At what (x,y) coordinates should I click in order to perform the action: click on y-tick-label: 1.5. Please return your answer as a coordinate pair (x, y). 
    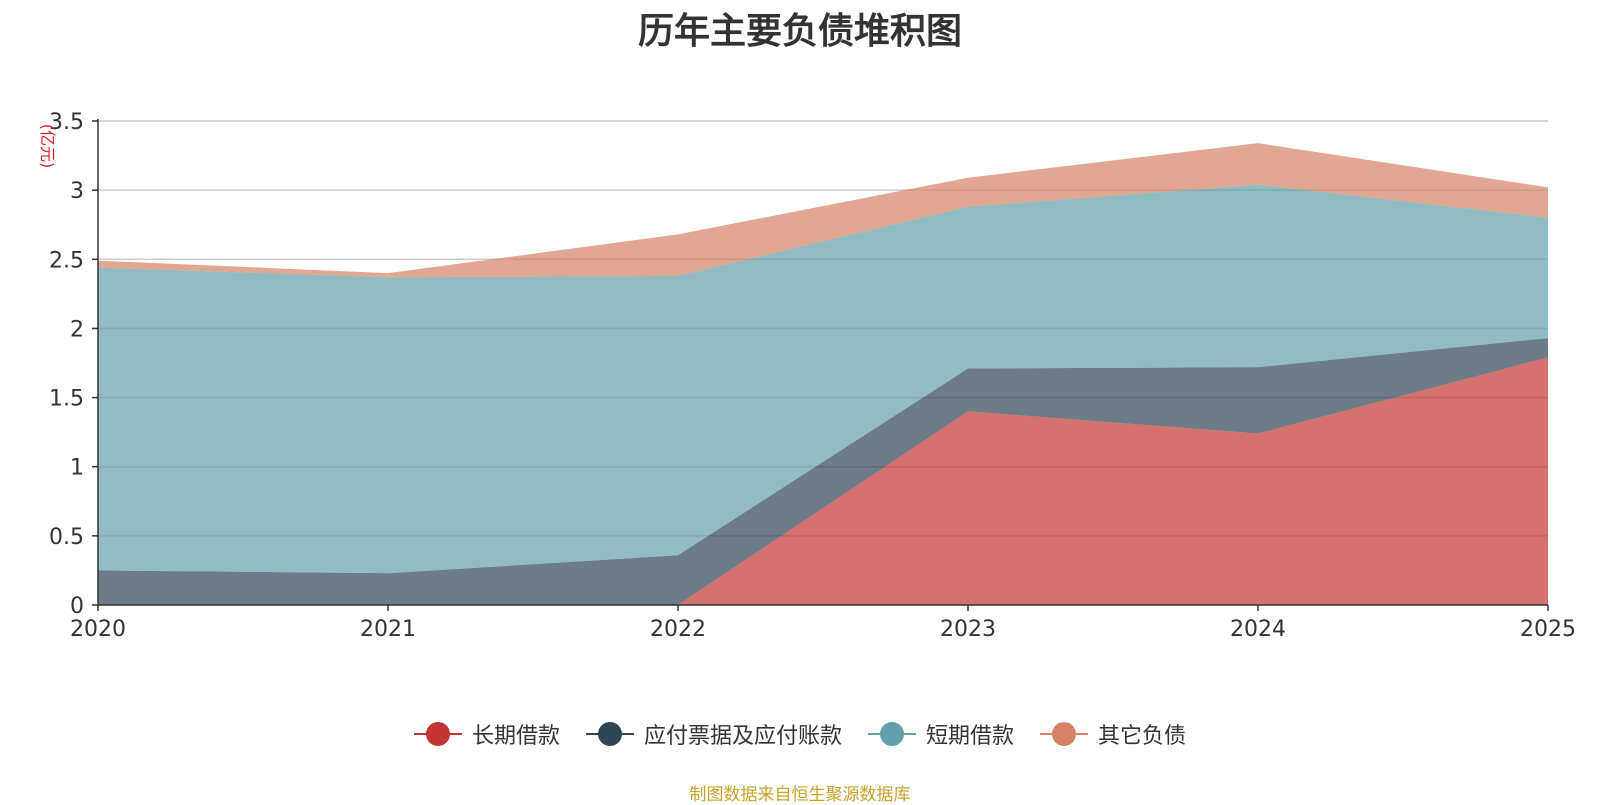
    Looking at the image, I should click on (66, 399).